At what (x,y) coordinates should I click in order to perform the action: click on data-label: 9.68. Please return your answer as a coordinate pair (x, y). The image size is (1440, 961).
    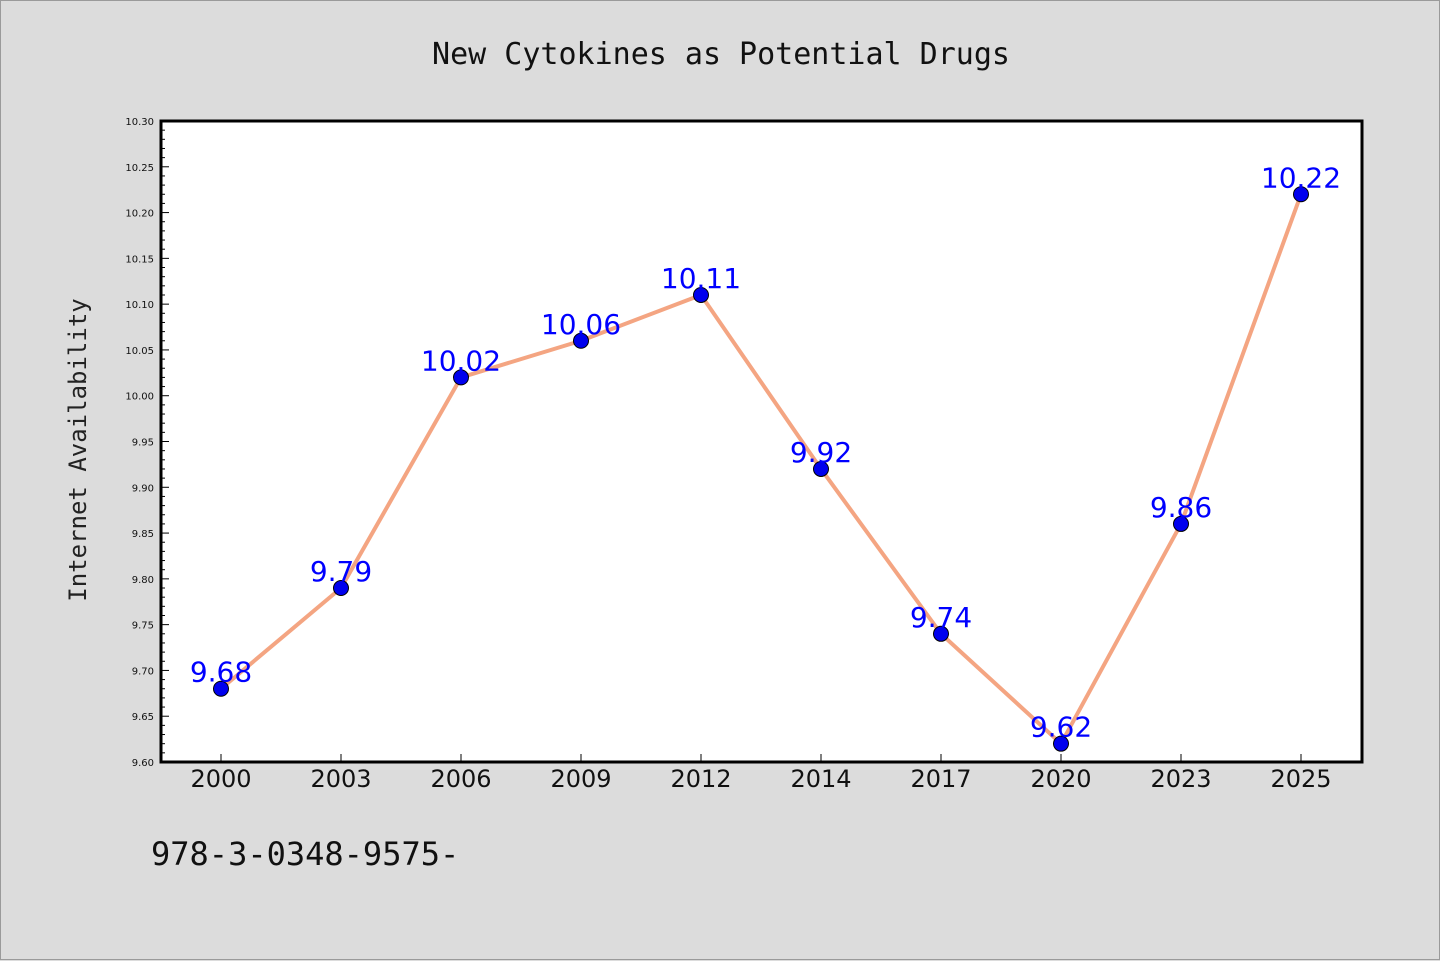
    Looking at the image, I should click on (221, 672).